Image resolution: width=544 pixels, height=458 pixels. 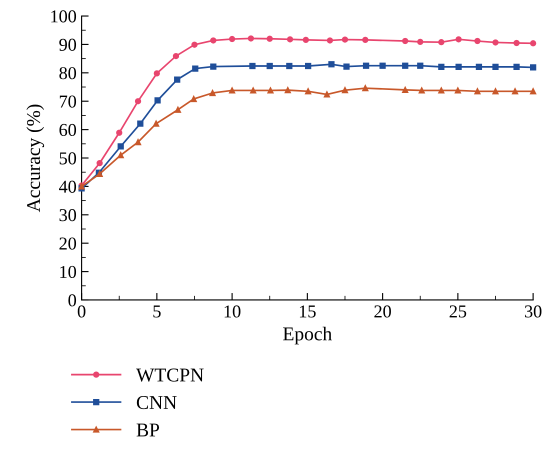 I want to click on x-tick-label: 20, so click(x=382, y=311).